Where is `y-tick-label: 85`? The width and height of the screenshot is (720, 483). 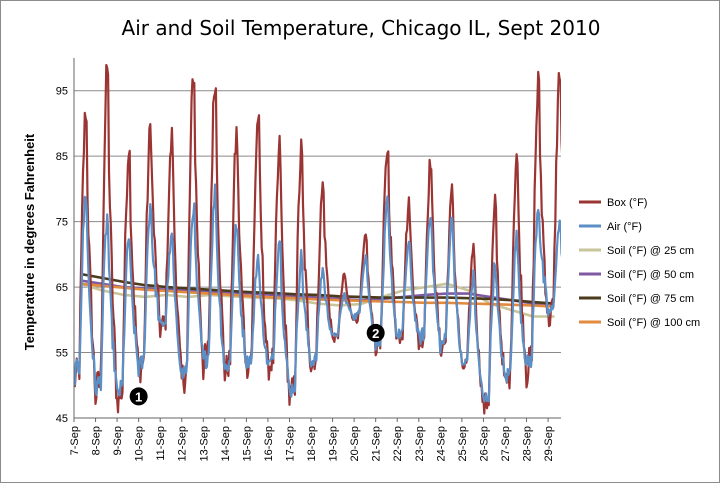 y-tick-label: 85 is located at coordinates (62, 157).